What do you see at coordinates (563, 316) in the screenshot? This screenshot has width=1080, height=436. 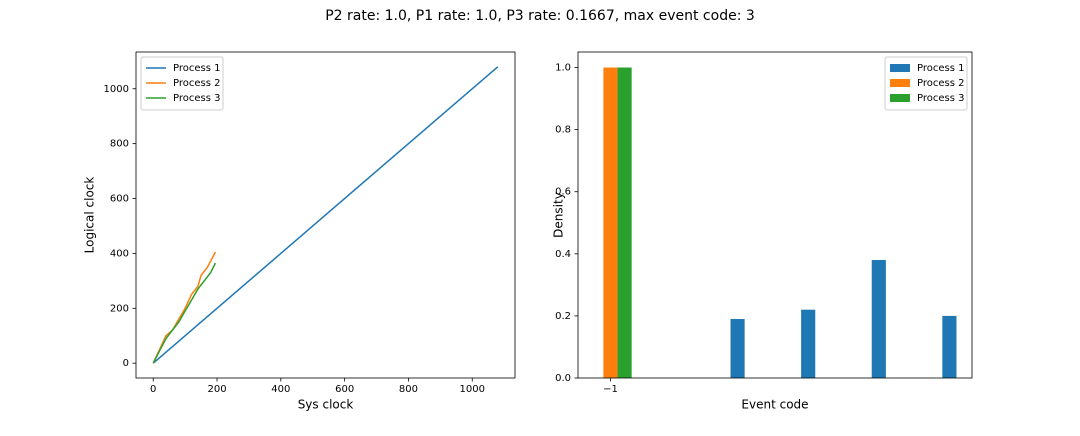 I see `y-tick-label: 0.2` at bounding box center [563, 316].